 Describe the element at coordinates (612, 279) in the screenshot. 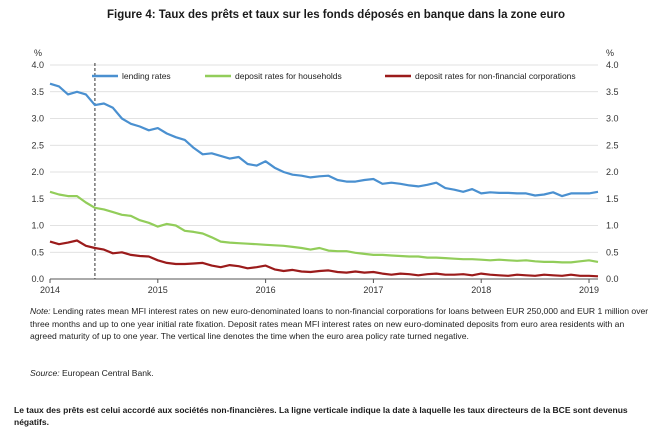

I see `y-tick-label-right: 0.0` at that location.